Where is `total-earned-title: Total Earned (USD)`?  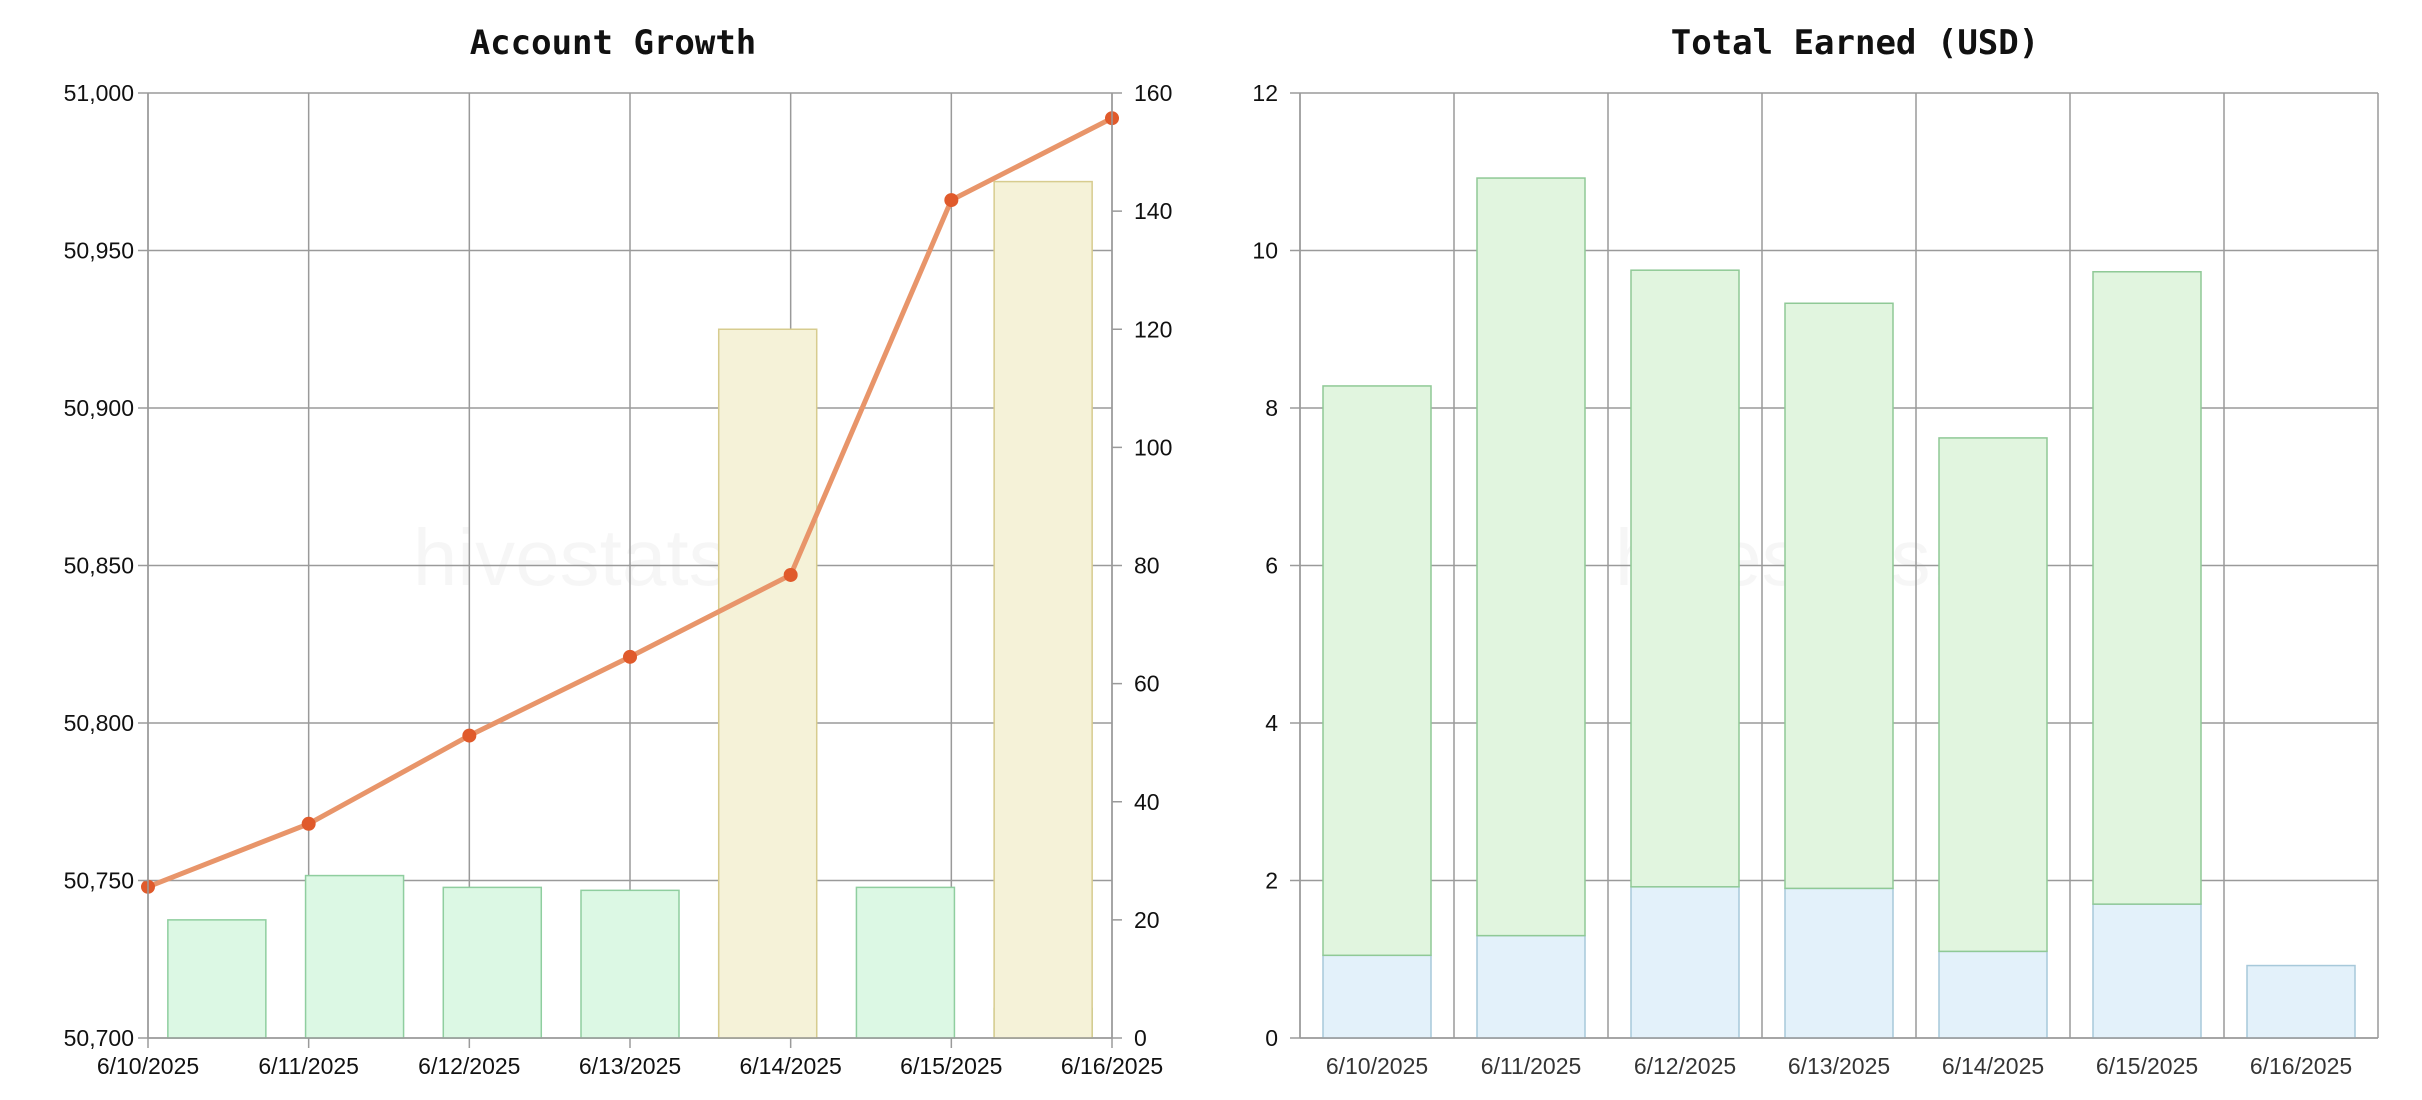 total-earned-title: Total Earned (USD) is located at coordinates (1855, 43).